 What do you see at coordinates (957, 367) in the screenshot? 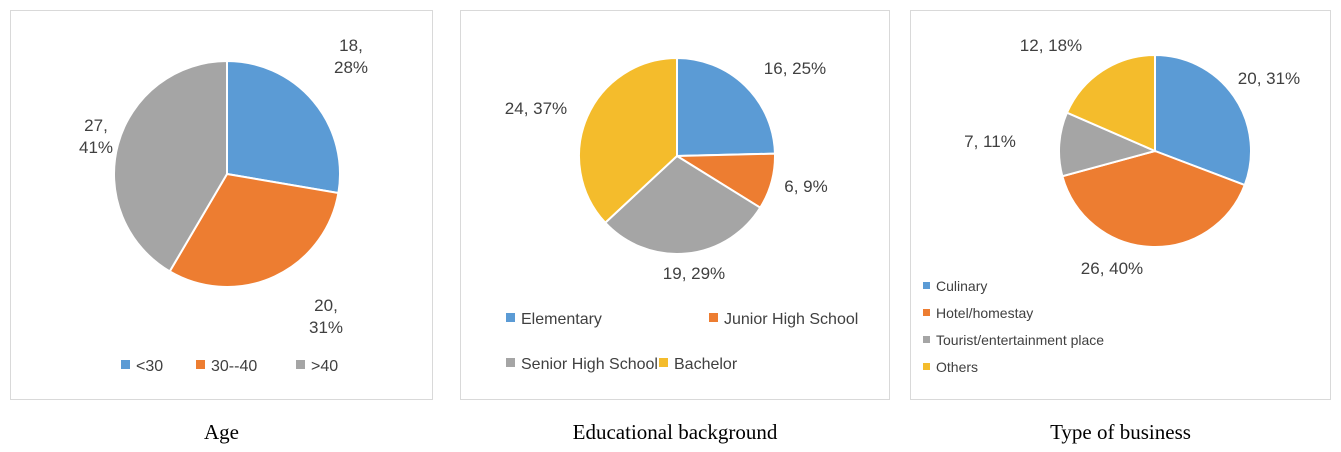
I see `legend-label-others: Others` at bounding box center [957, 367].